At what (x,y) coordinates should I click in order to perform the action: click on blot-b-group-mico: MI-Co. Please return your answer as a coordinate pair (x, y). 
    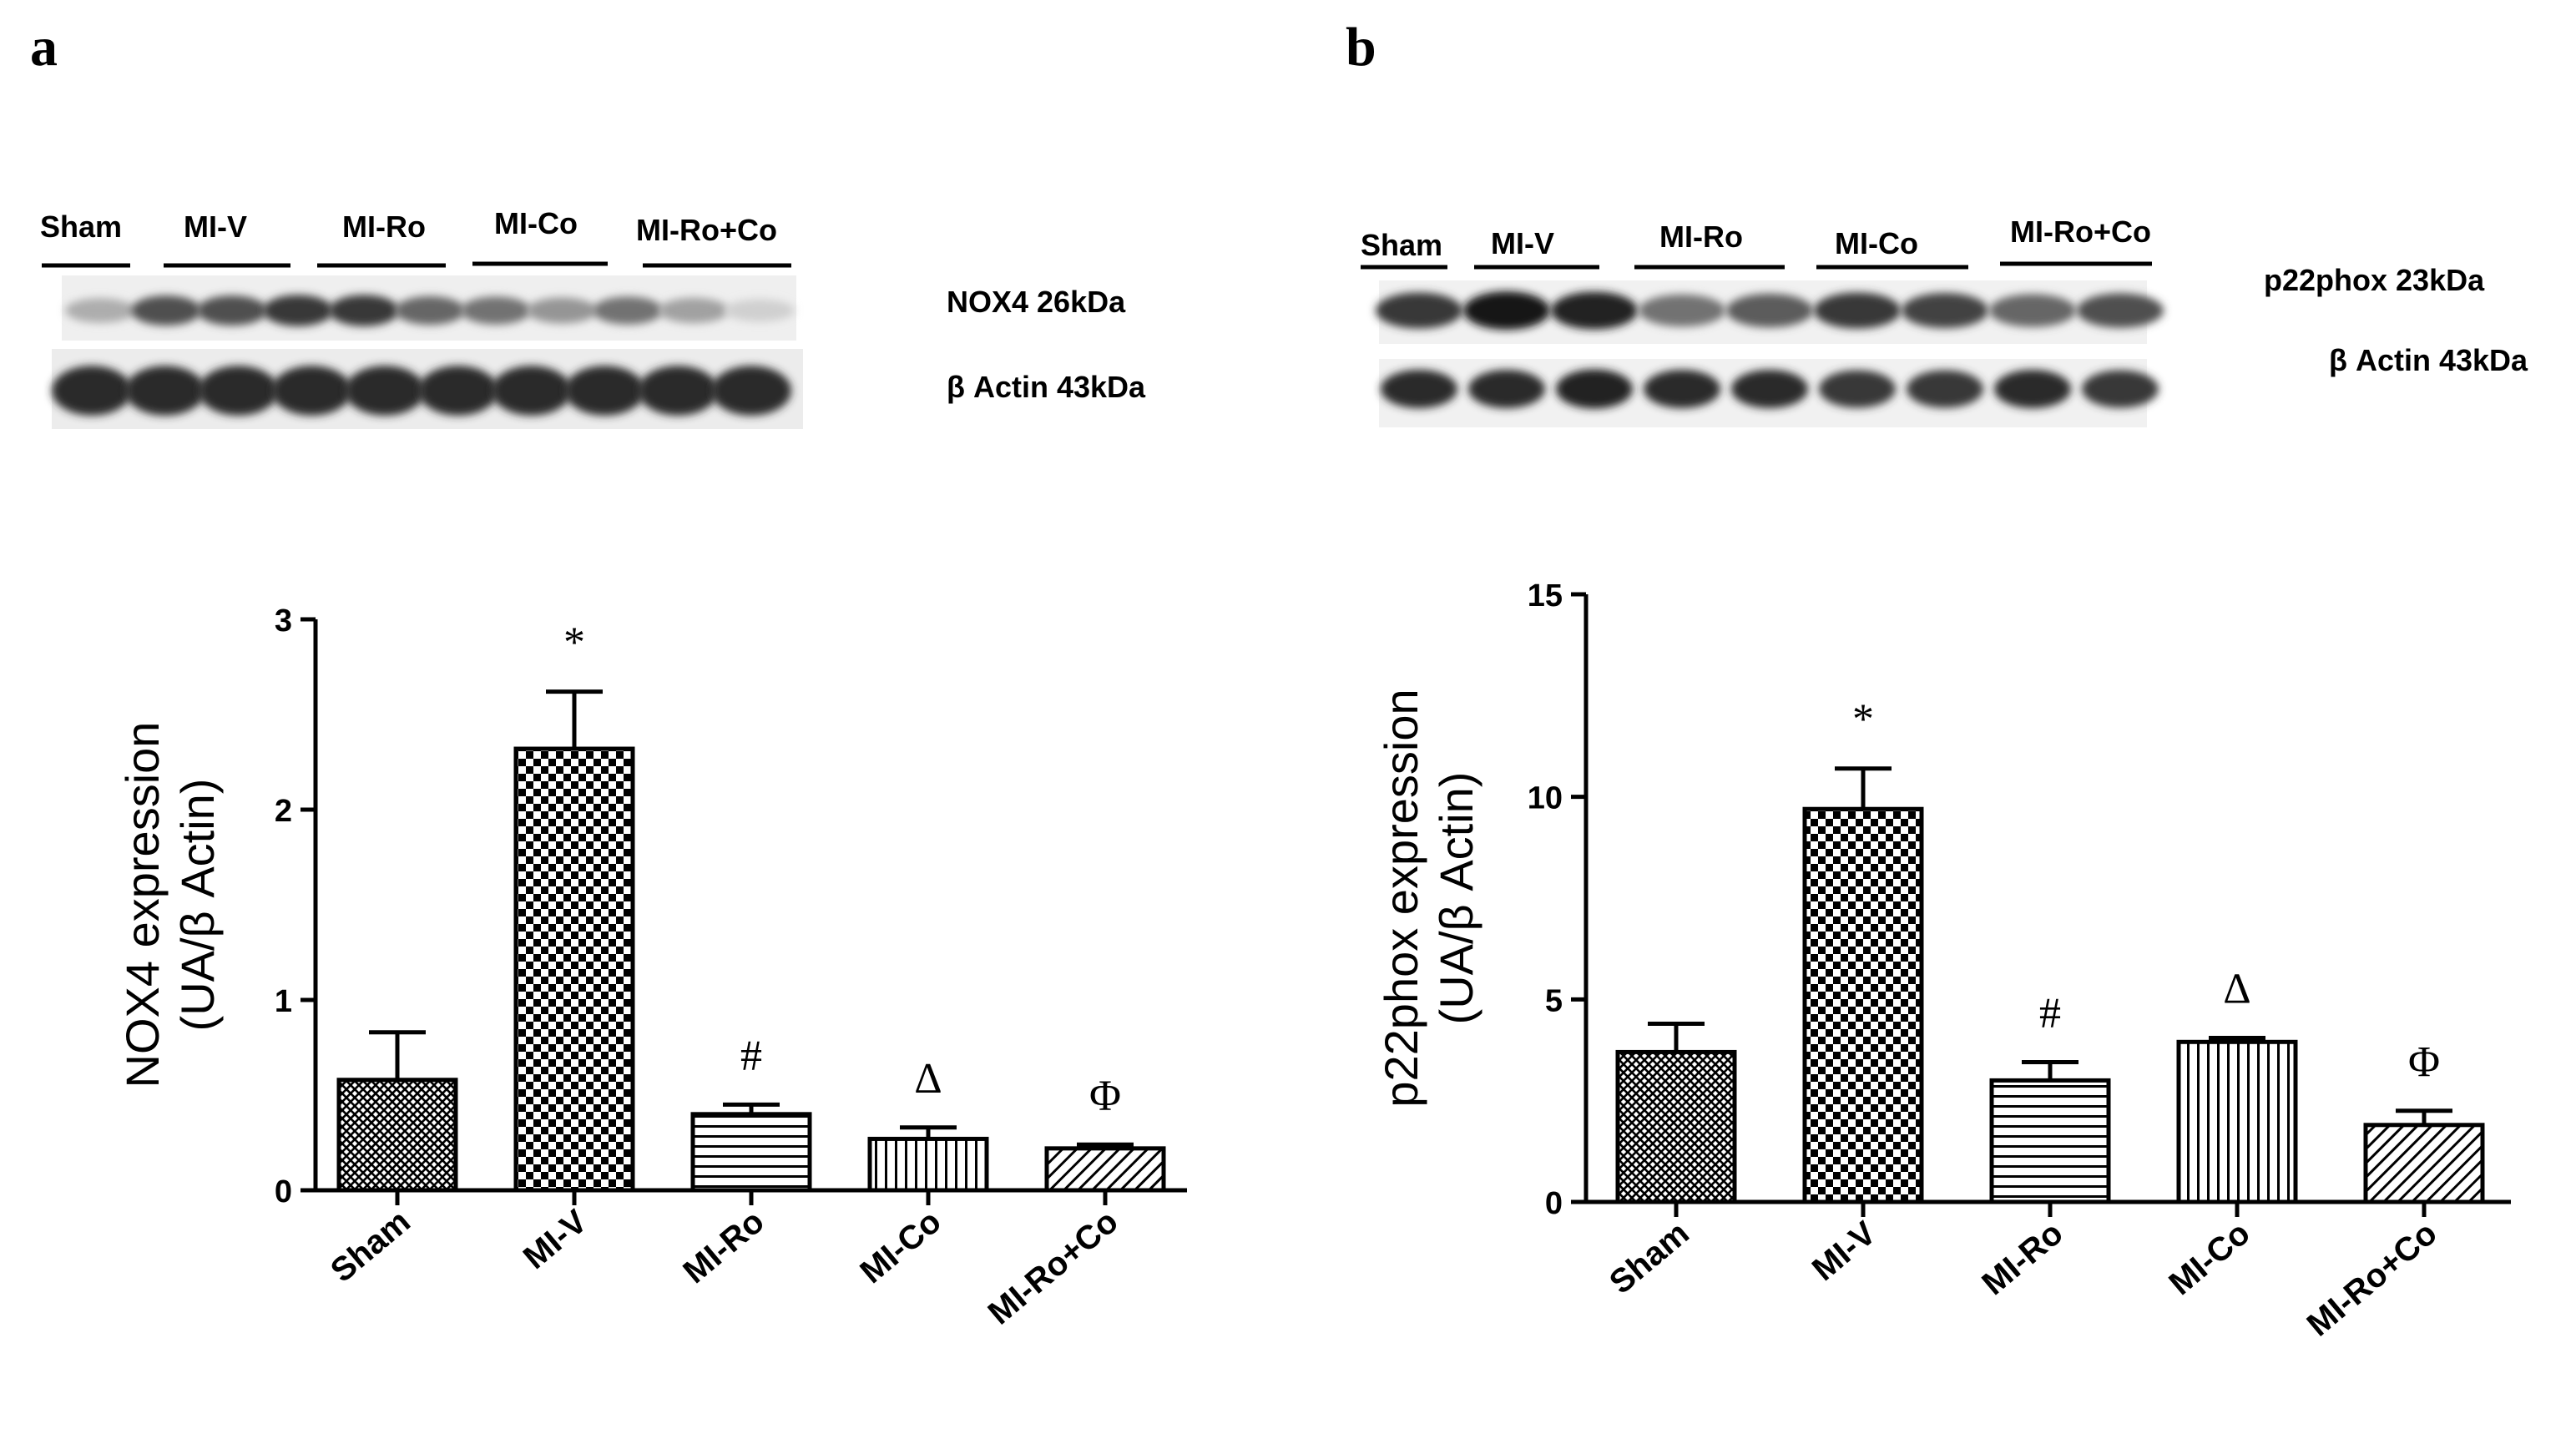
    Looking at the image, I should click on (1876, 243).